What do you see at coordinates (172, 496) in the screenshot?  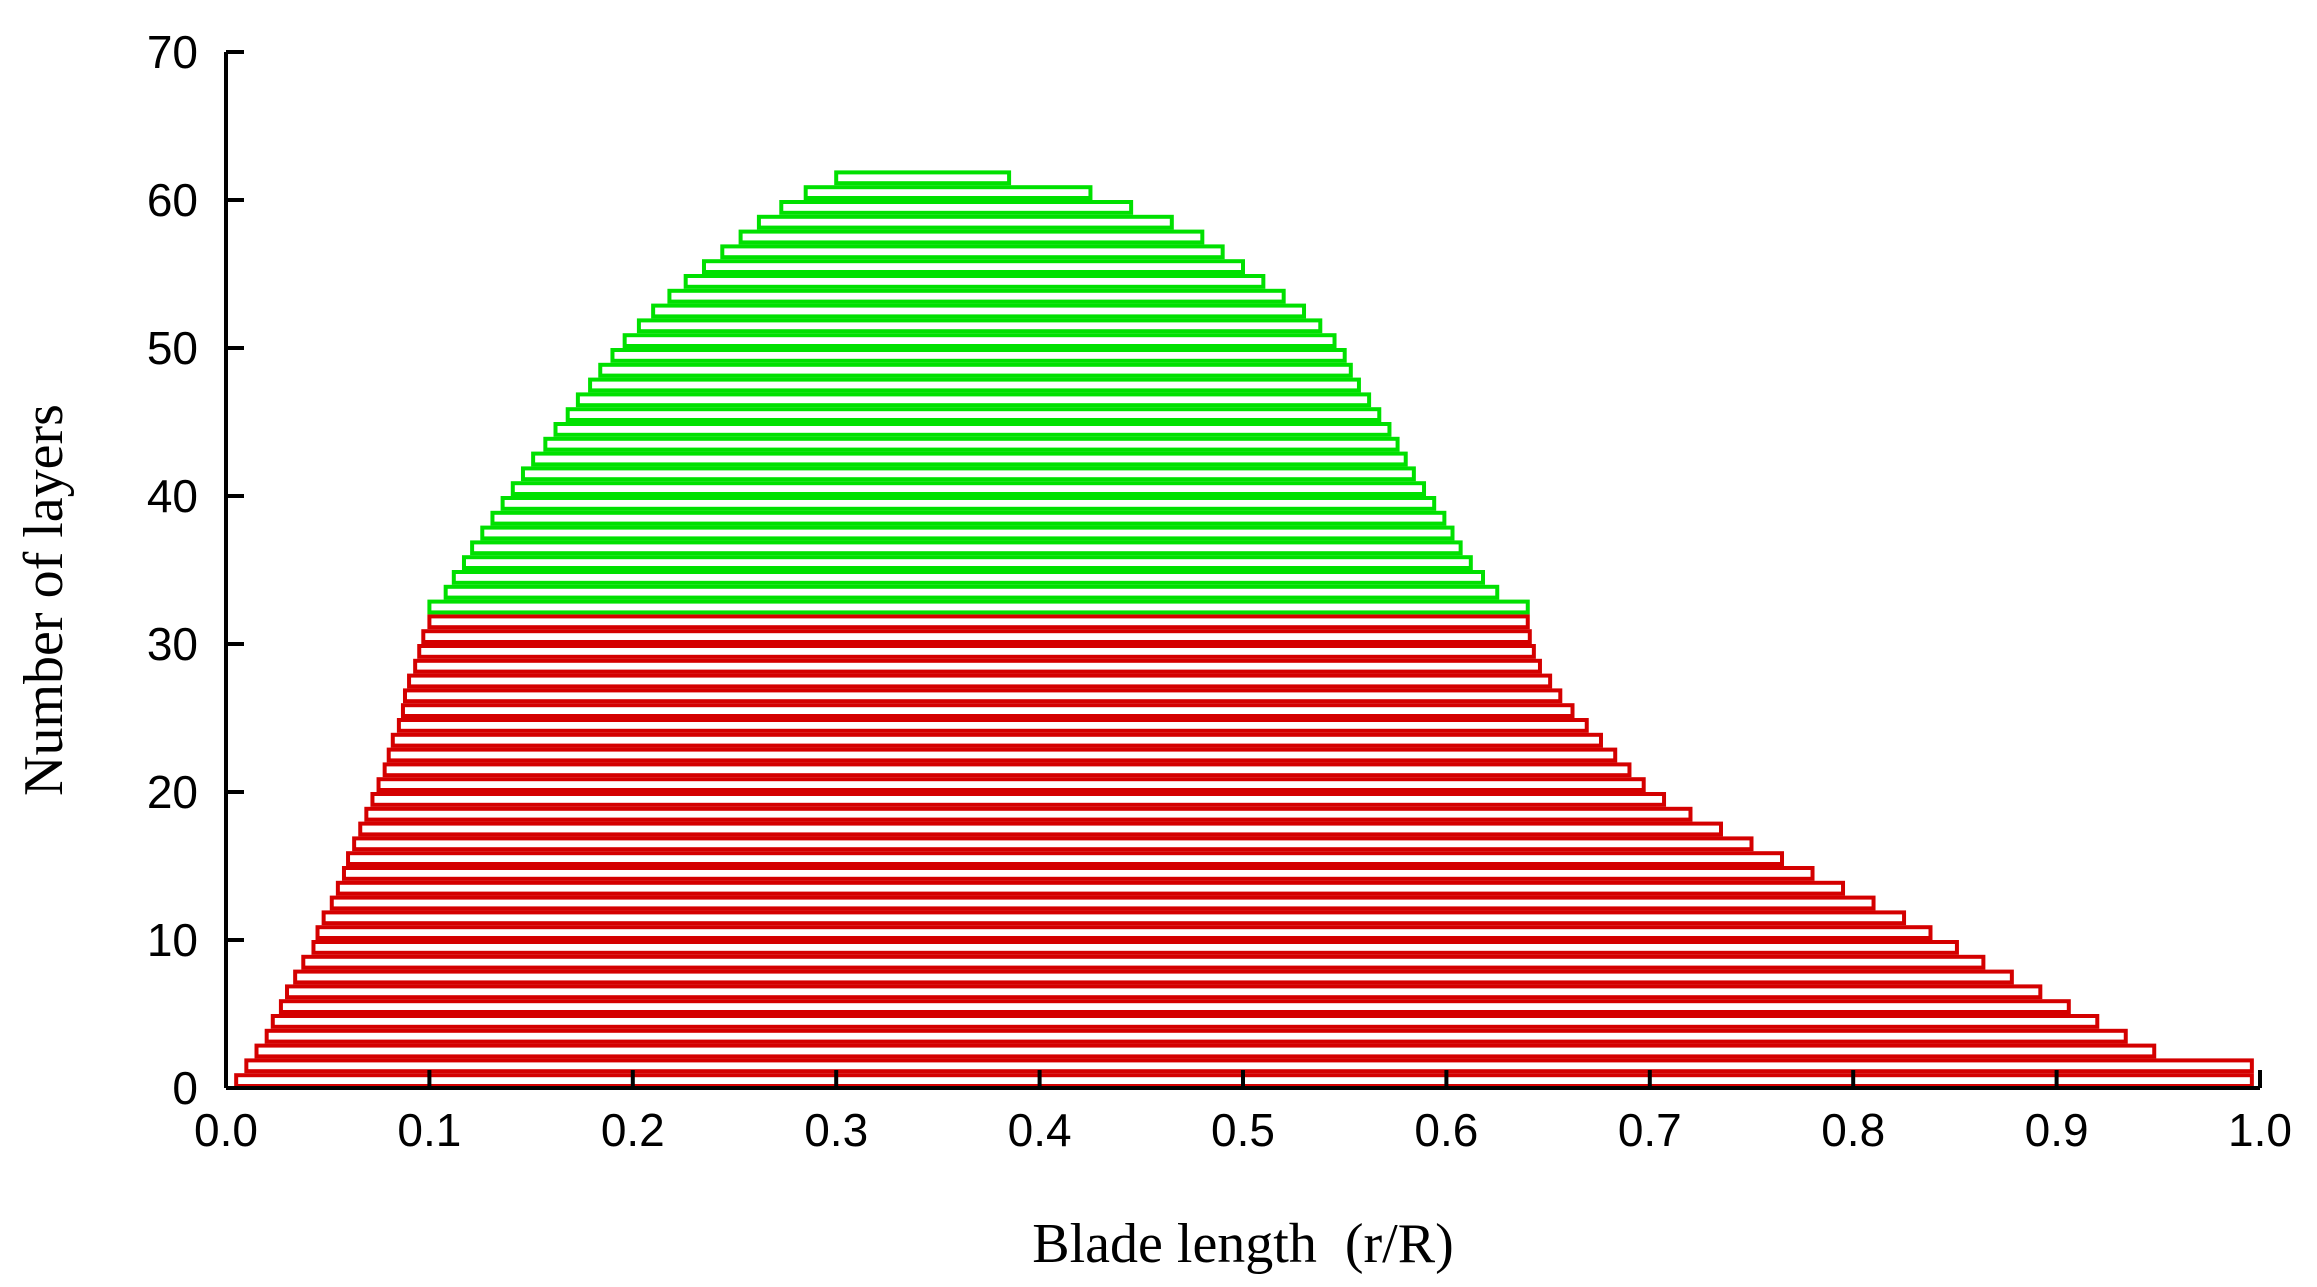 I see `y-tick-label: 40` at bounding box center [172, 496].